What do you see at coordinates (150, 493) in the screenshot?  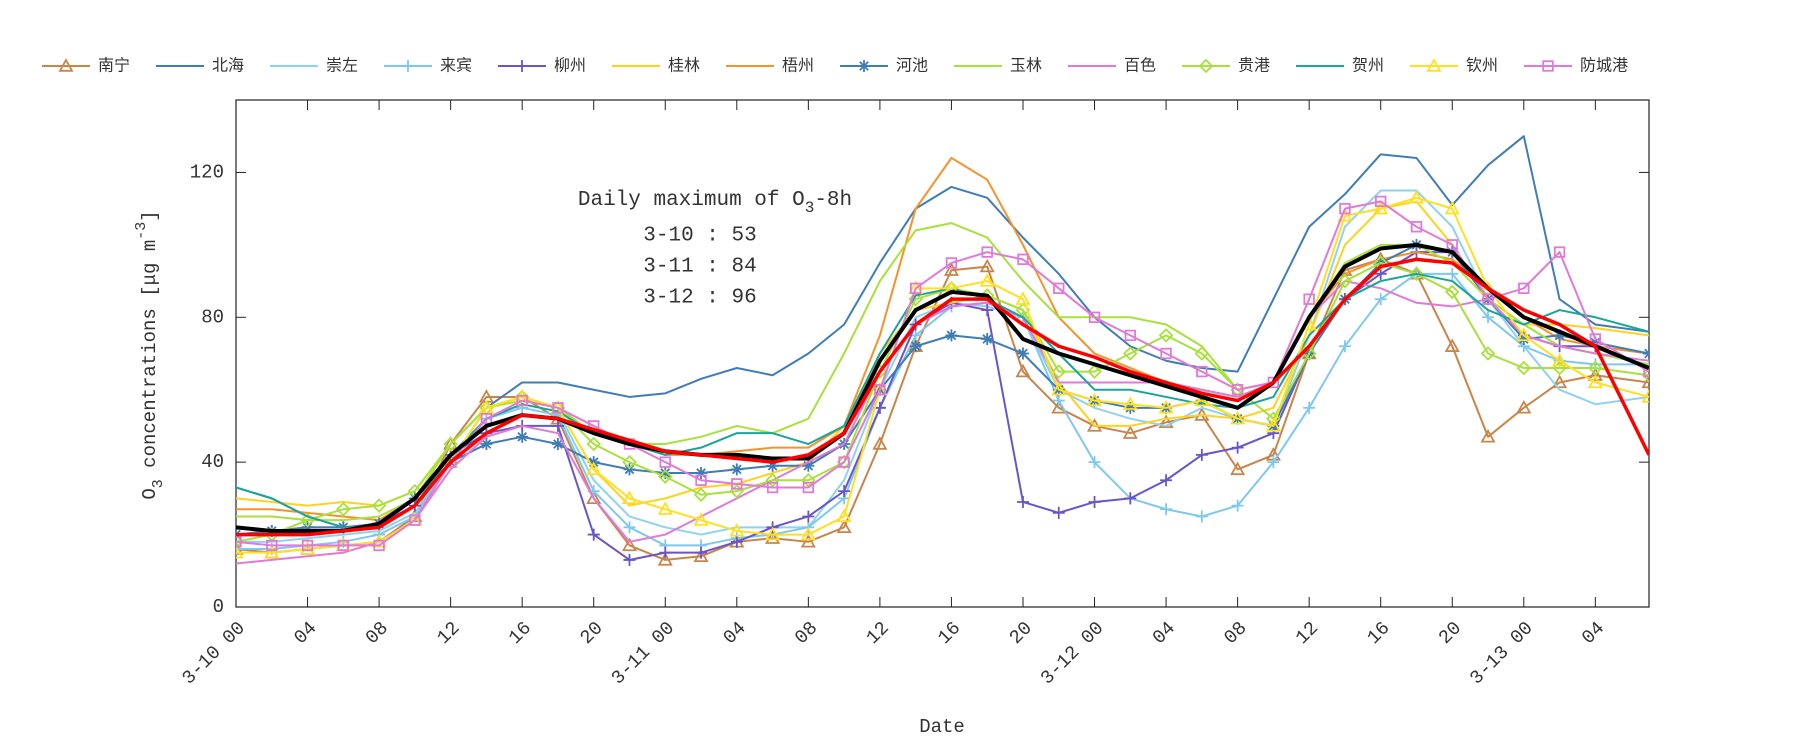 I see `y-label-part: O` at bounding box center [150, 493].